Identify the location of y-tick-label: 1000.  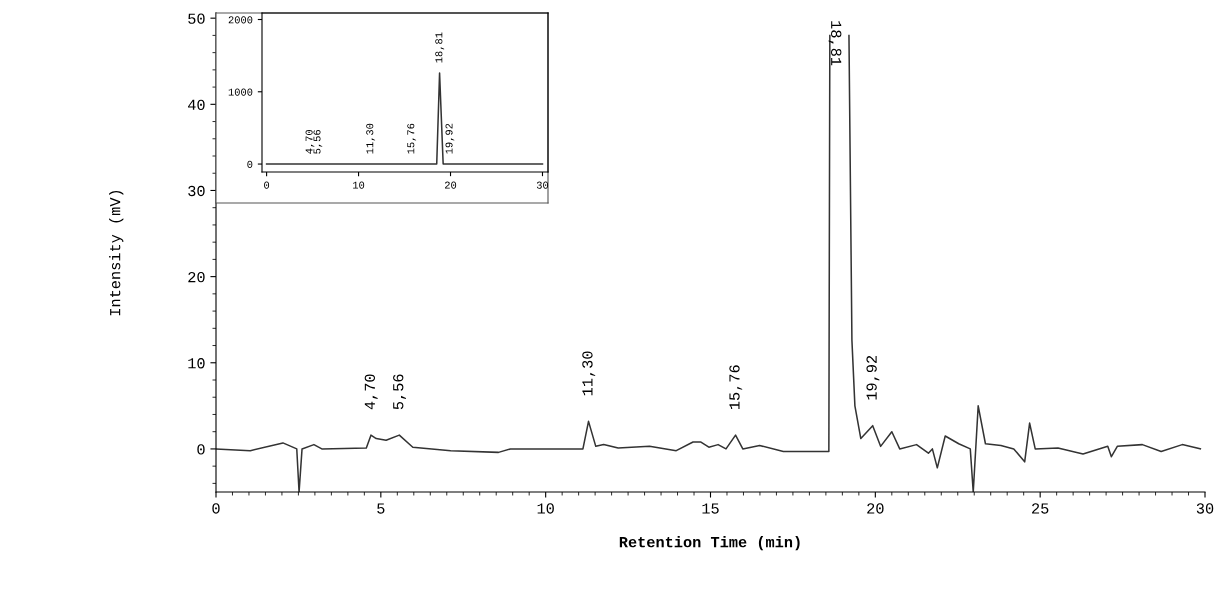
(240, 92).